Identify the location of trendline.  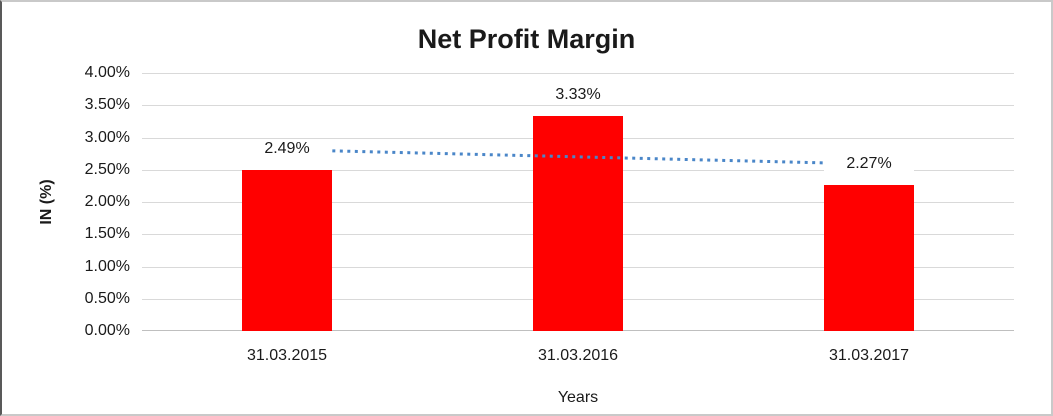
(578, 157).